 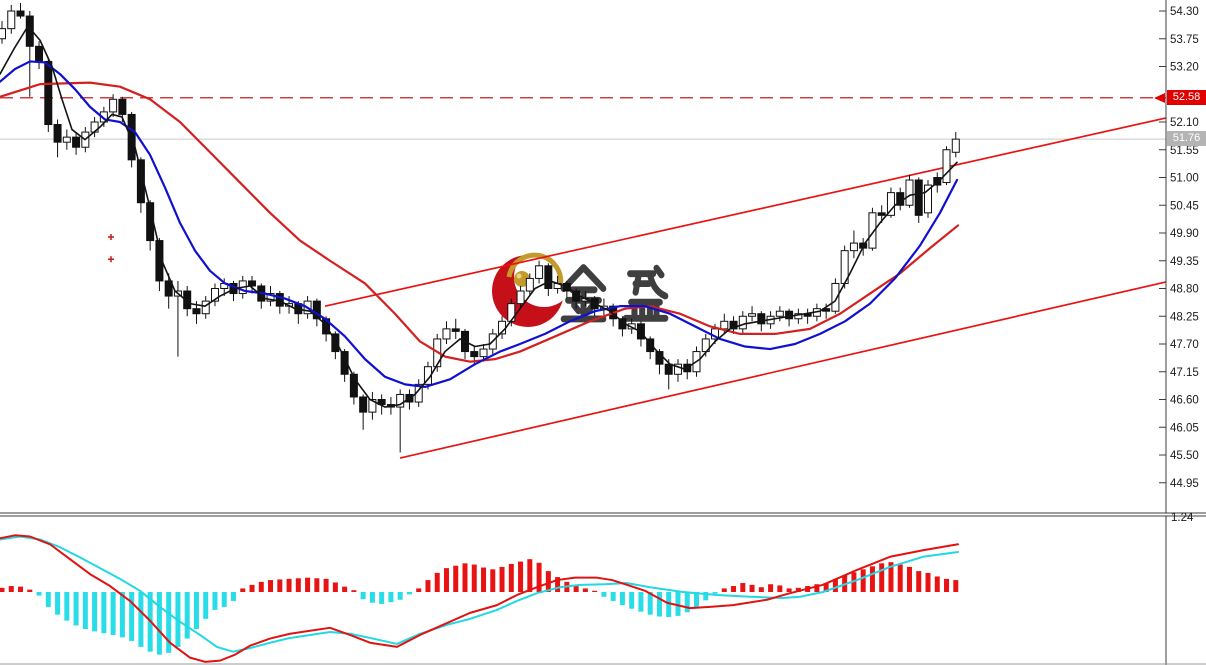 I want to click on price-tag-resistance: 52.58, so click(x=1186, y=97).